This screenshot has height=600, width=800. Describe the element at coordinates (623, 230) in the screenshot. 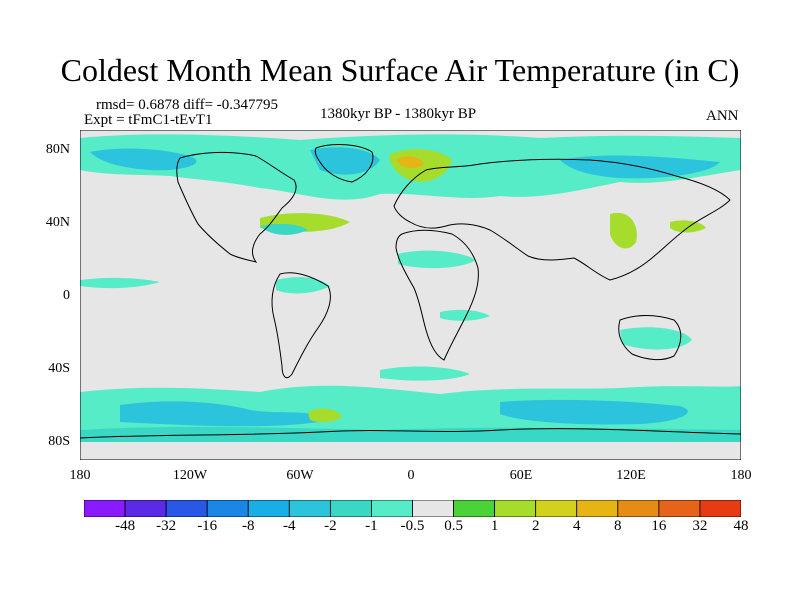

I see `east-asia-anomaly` at that location.